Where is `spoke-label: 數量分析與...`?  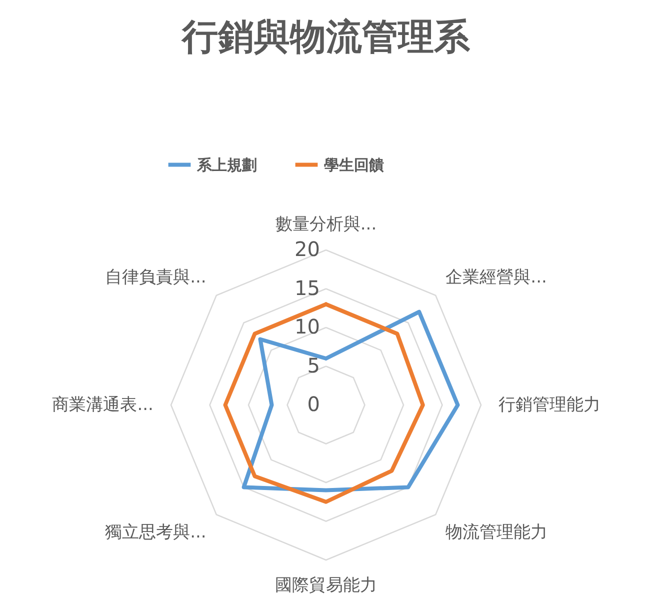 spoke-label: 數量分析與... is located at coordinates (326, 224).